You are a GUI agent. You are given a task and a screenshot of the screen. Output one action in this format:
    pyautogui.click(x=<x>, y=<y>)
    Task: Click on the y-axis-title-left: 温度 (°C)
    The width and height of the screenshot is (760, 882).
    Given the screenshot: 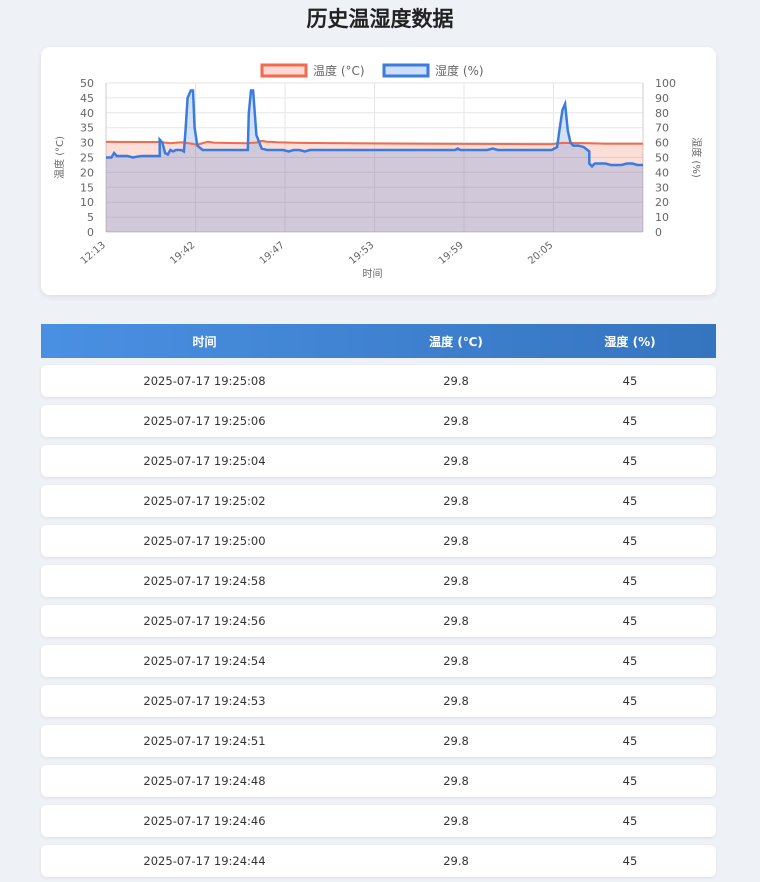 What is the action you would take?
    pyautogui.click(x=59, y=157)
    